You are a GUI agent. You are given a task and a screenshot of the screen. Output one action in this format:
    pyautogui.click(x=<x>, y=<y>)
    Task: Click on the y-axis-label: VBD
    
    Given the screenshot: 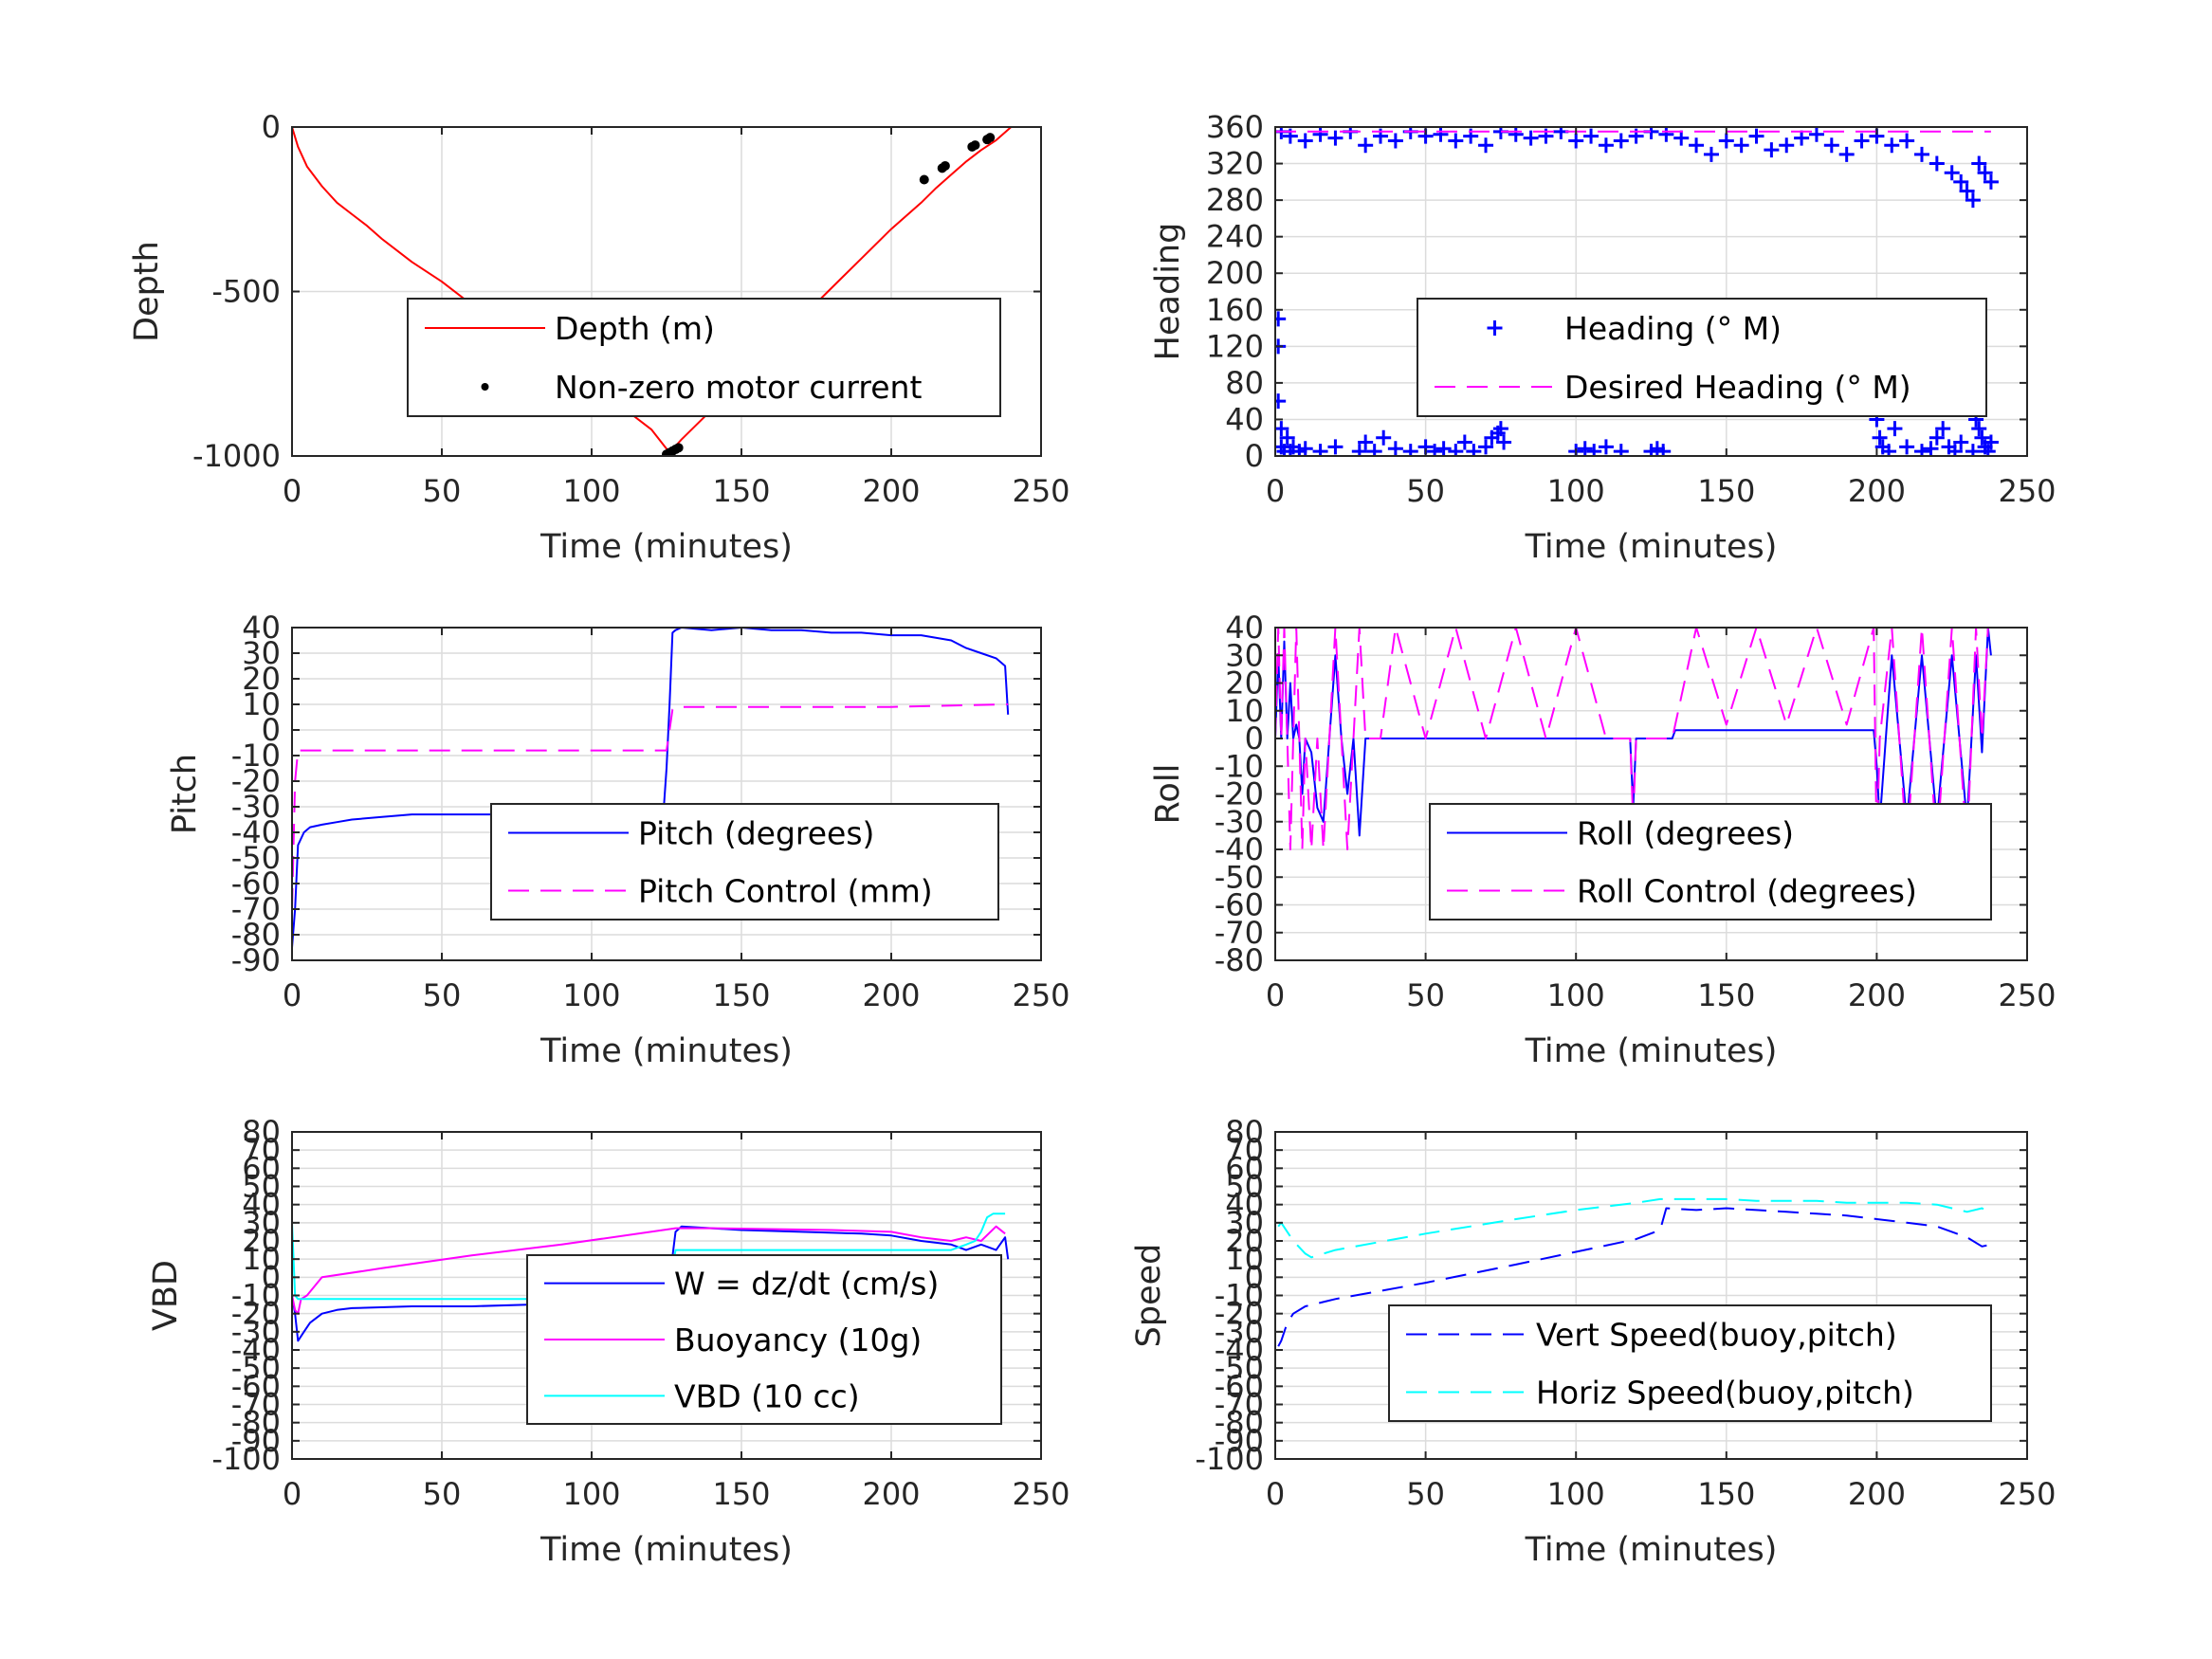 What is the action you would take?
    pyautogui.click(x=166, y=1295)
    